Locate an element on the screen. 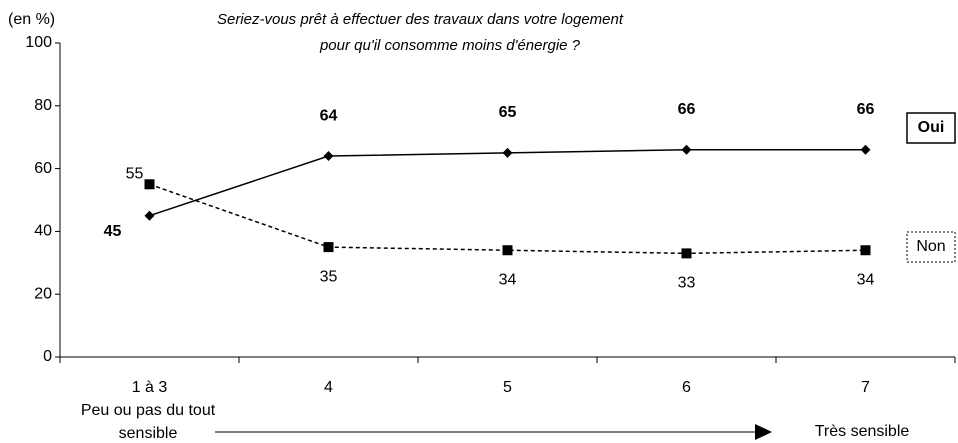 The width and height of the screenshot is (958, 443). annotation: Peu ou pas du tout is located at coordinates (148, 410).